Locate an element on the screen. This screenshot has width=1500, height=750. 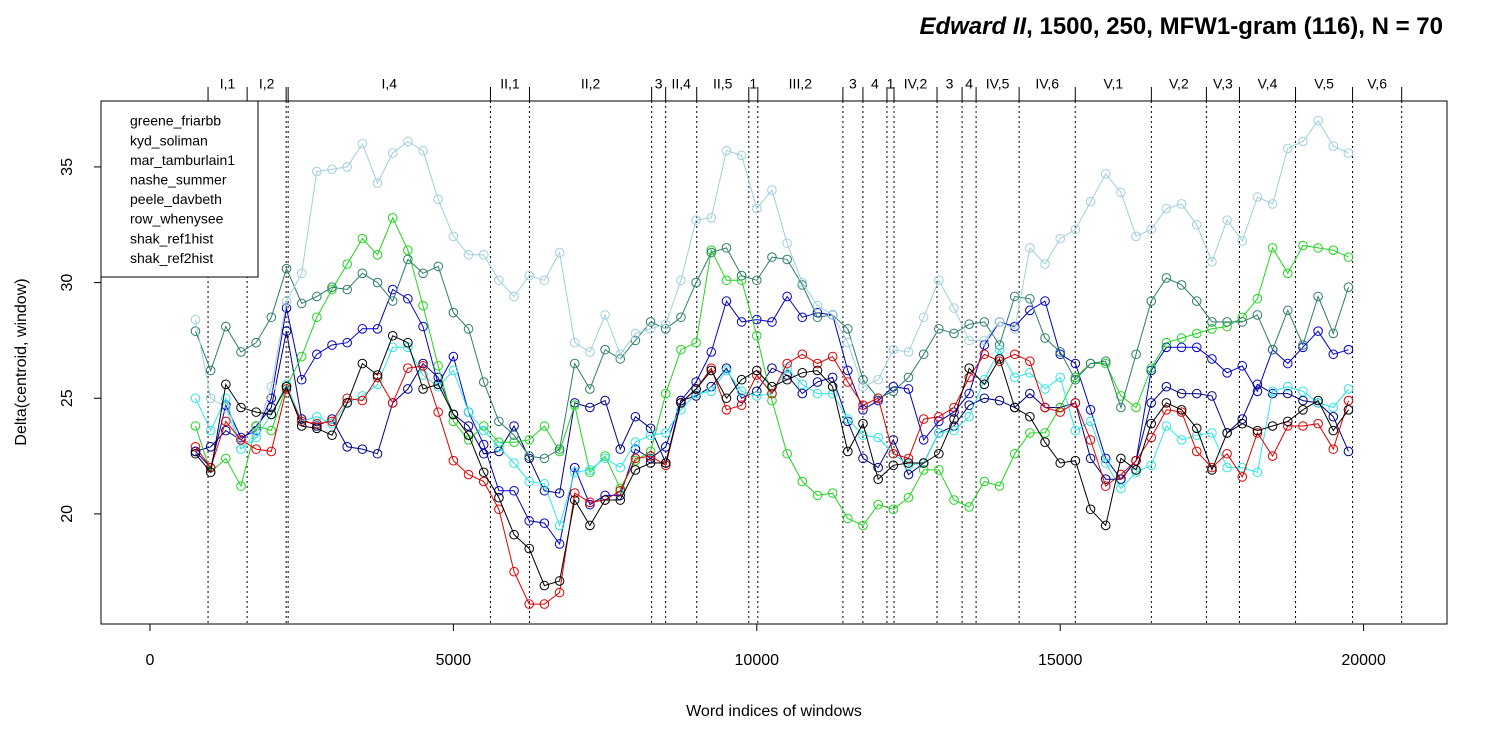
scene-label: 1 is located at coordinates (753, 84).